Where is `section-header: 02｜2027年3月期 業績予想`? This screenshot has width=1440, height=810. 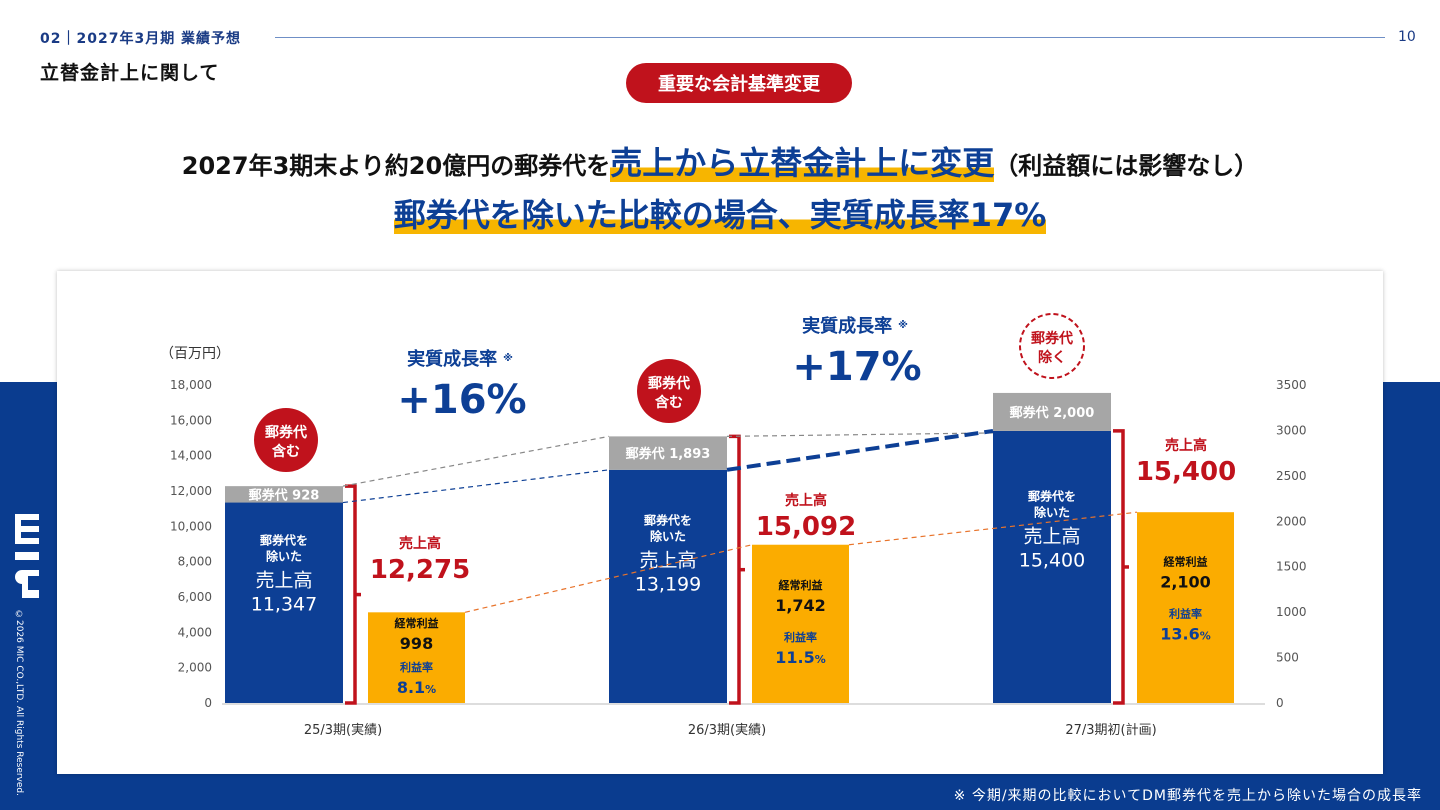 section-header: 02｜2027年3月期 業績予想 is located at coordinates (141, 39).